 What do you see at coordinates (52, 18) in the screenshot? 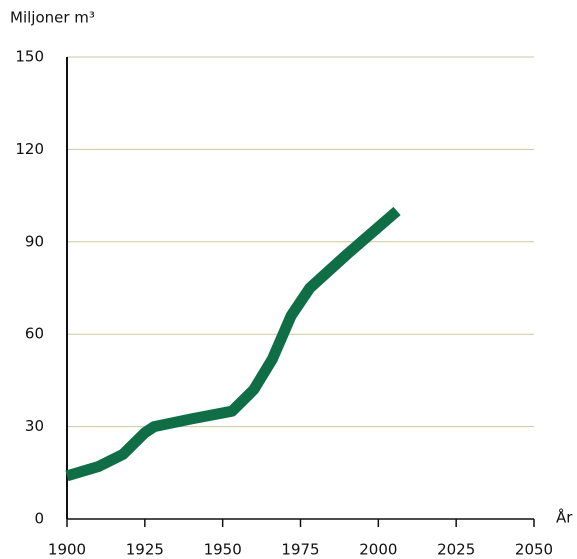
I see `y-axis-label: Miljoner m³` at bounding box center [52, 18].